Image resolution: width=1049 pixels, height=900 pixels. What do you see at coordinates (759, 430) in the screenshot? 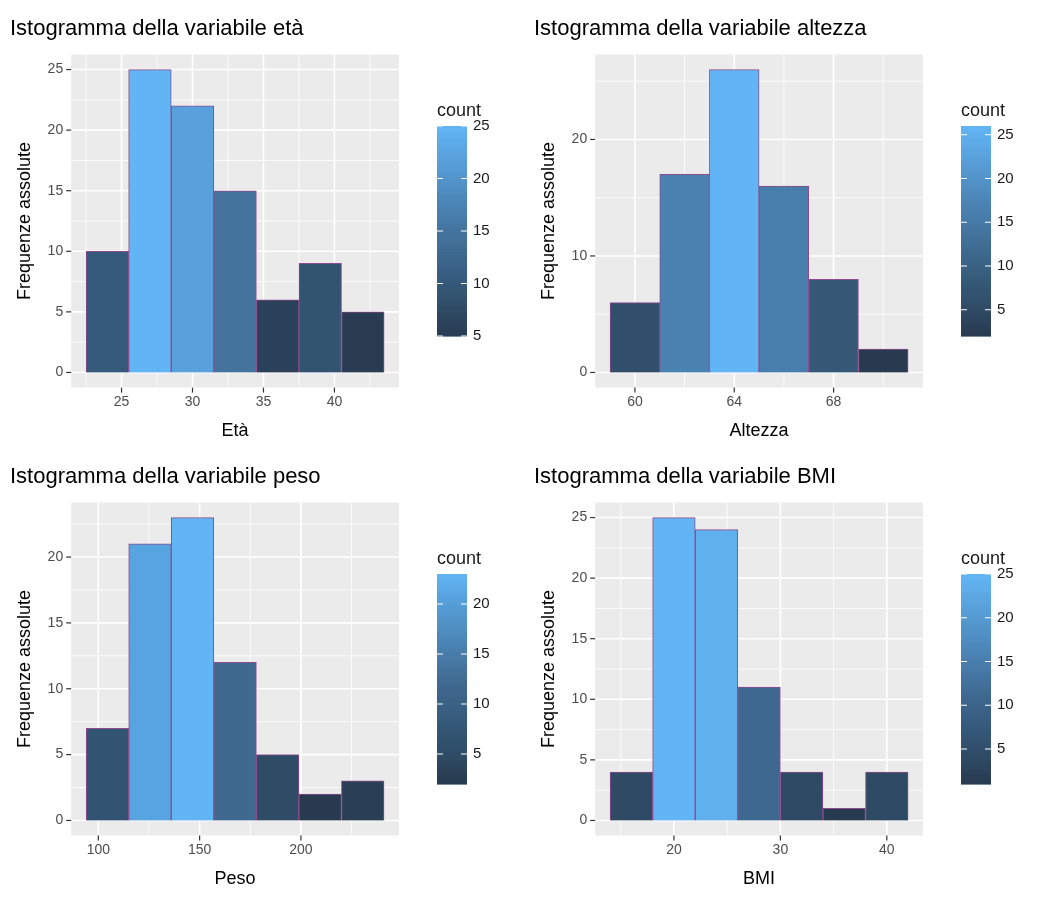
I see `x-axis-title: Altezza` at bounding box center [759, 430].